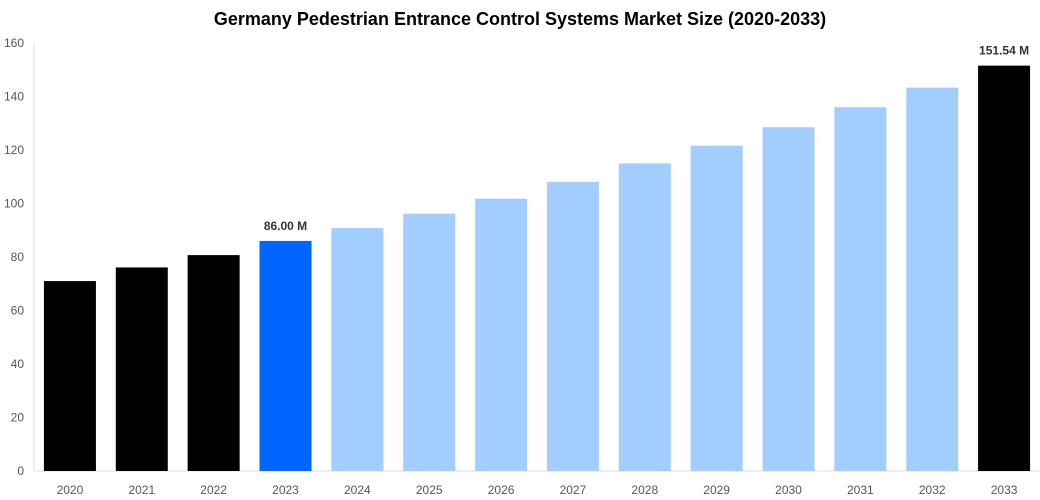 The width and height of the screenshot is (1040, 500). Describe the element at coordinates (18, 364) in the screenshot. I see `y-tick-label: 40` at that location.